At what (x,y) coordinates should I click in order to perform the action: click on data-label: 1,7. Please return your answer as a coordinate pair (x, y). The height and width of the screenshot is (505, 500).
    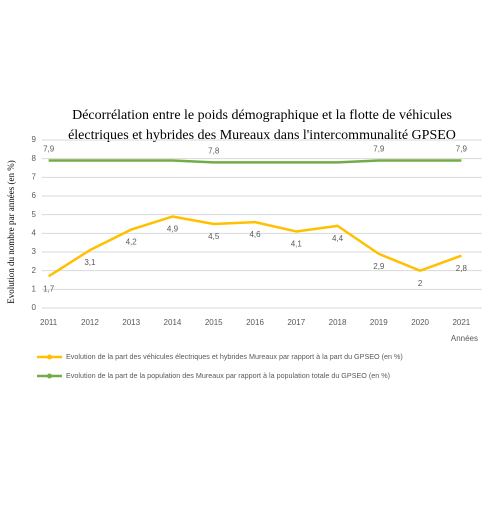
    Looking at the image, I should click on (49, 288).